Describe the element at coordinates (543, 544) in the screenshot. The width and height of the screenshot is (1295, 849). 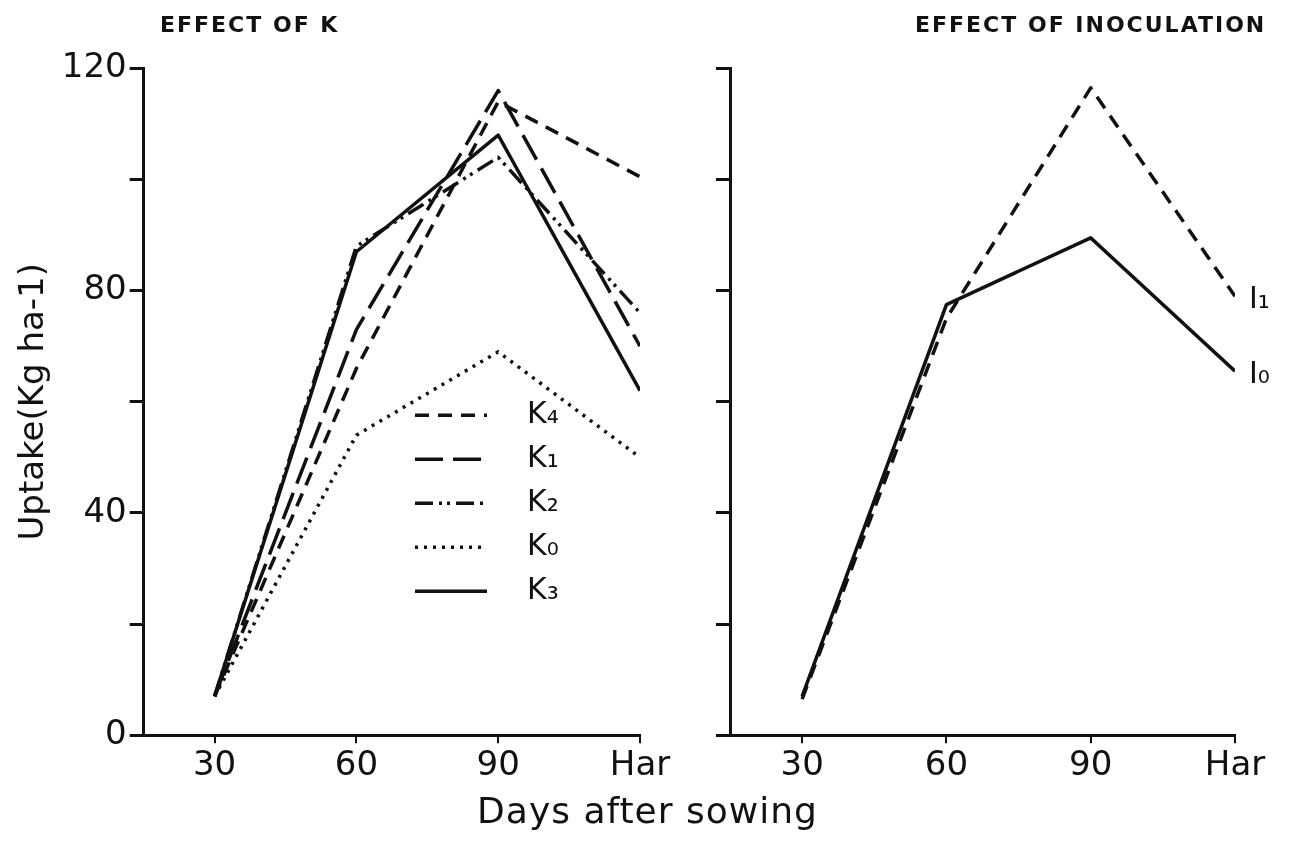
I see `legend-label: K₀` at that location.